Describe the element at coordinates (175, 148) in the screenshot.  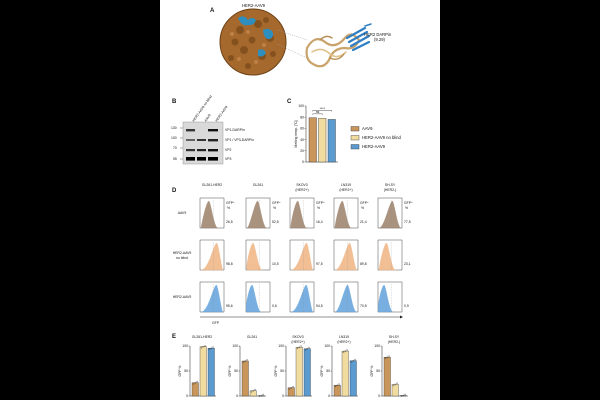
I see `marker-70: 70` at that location.